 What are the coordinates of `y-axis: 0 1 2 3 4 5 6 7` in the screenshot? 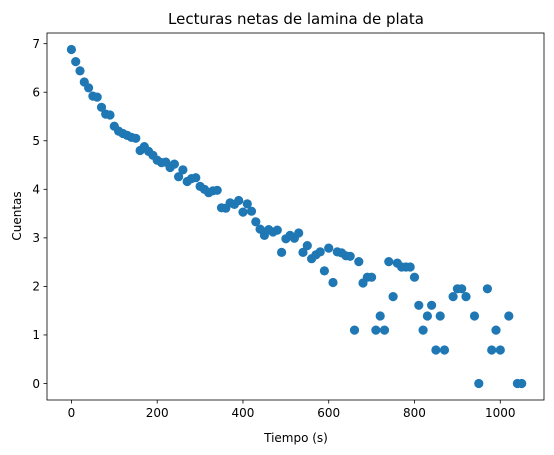 It's located at (39, 214).